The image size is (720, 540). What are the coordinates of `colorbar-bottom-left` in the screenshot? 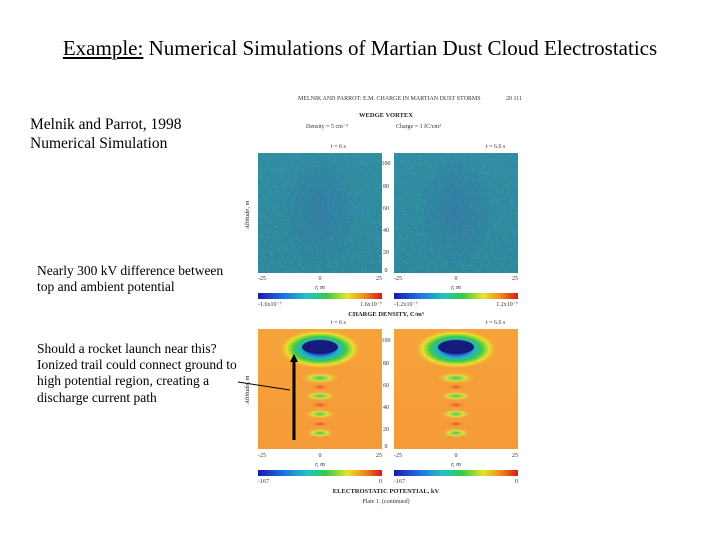 It's located at (320, 473).